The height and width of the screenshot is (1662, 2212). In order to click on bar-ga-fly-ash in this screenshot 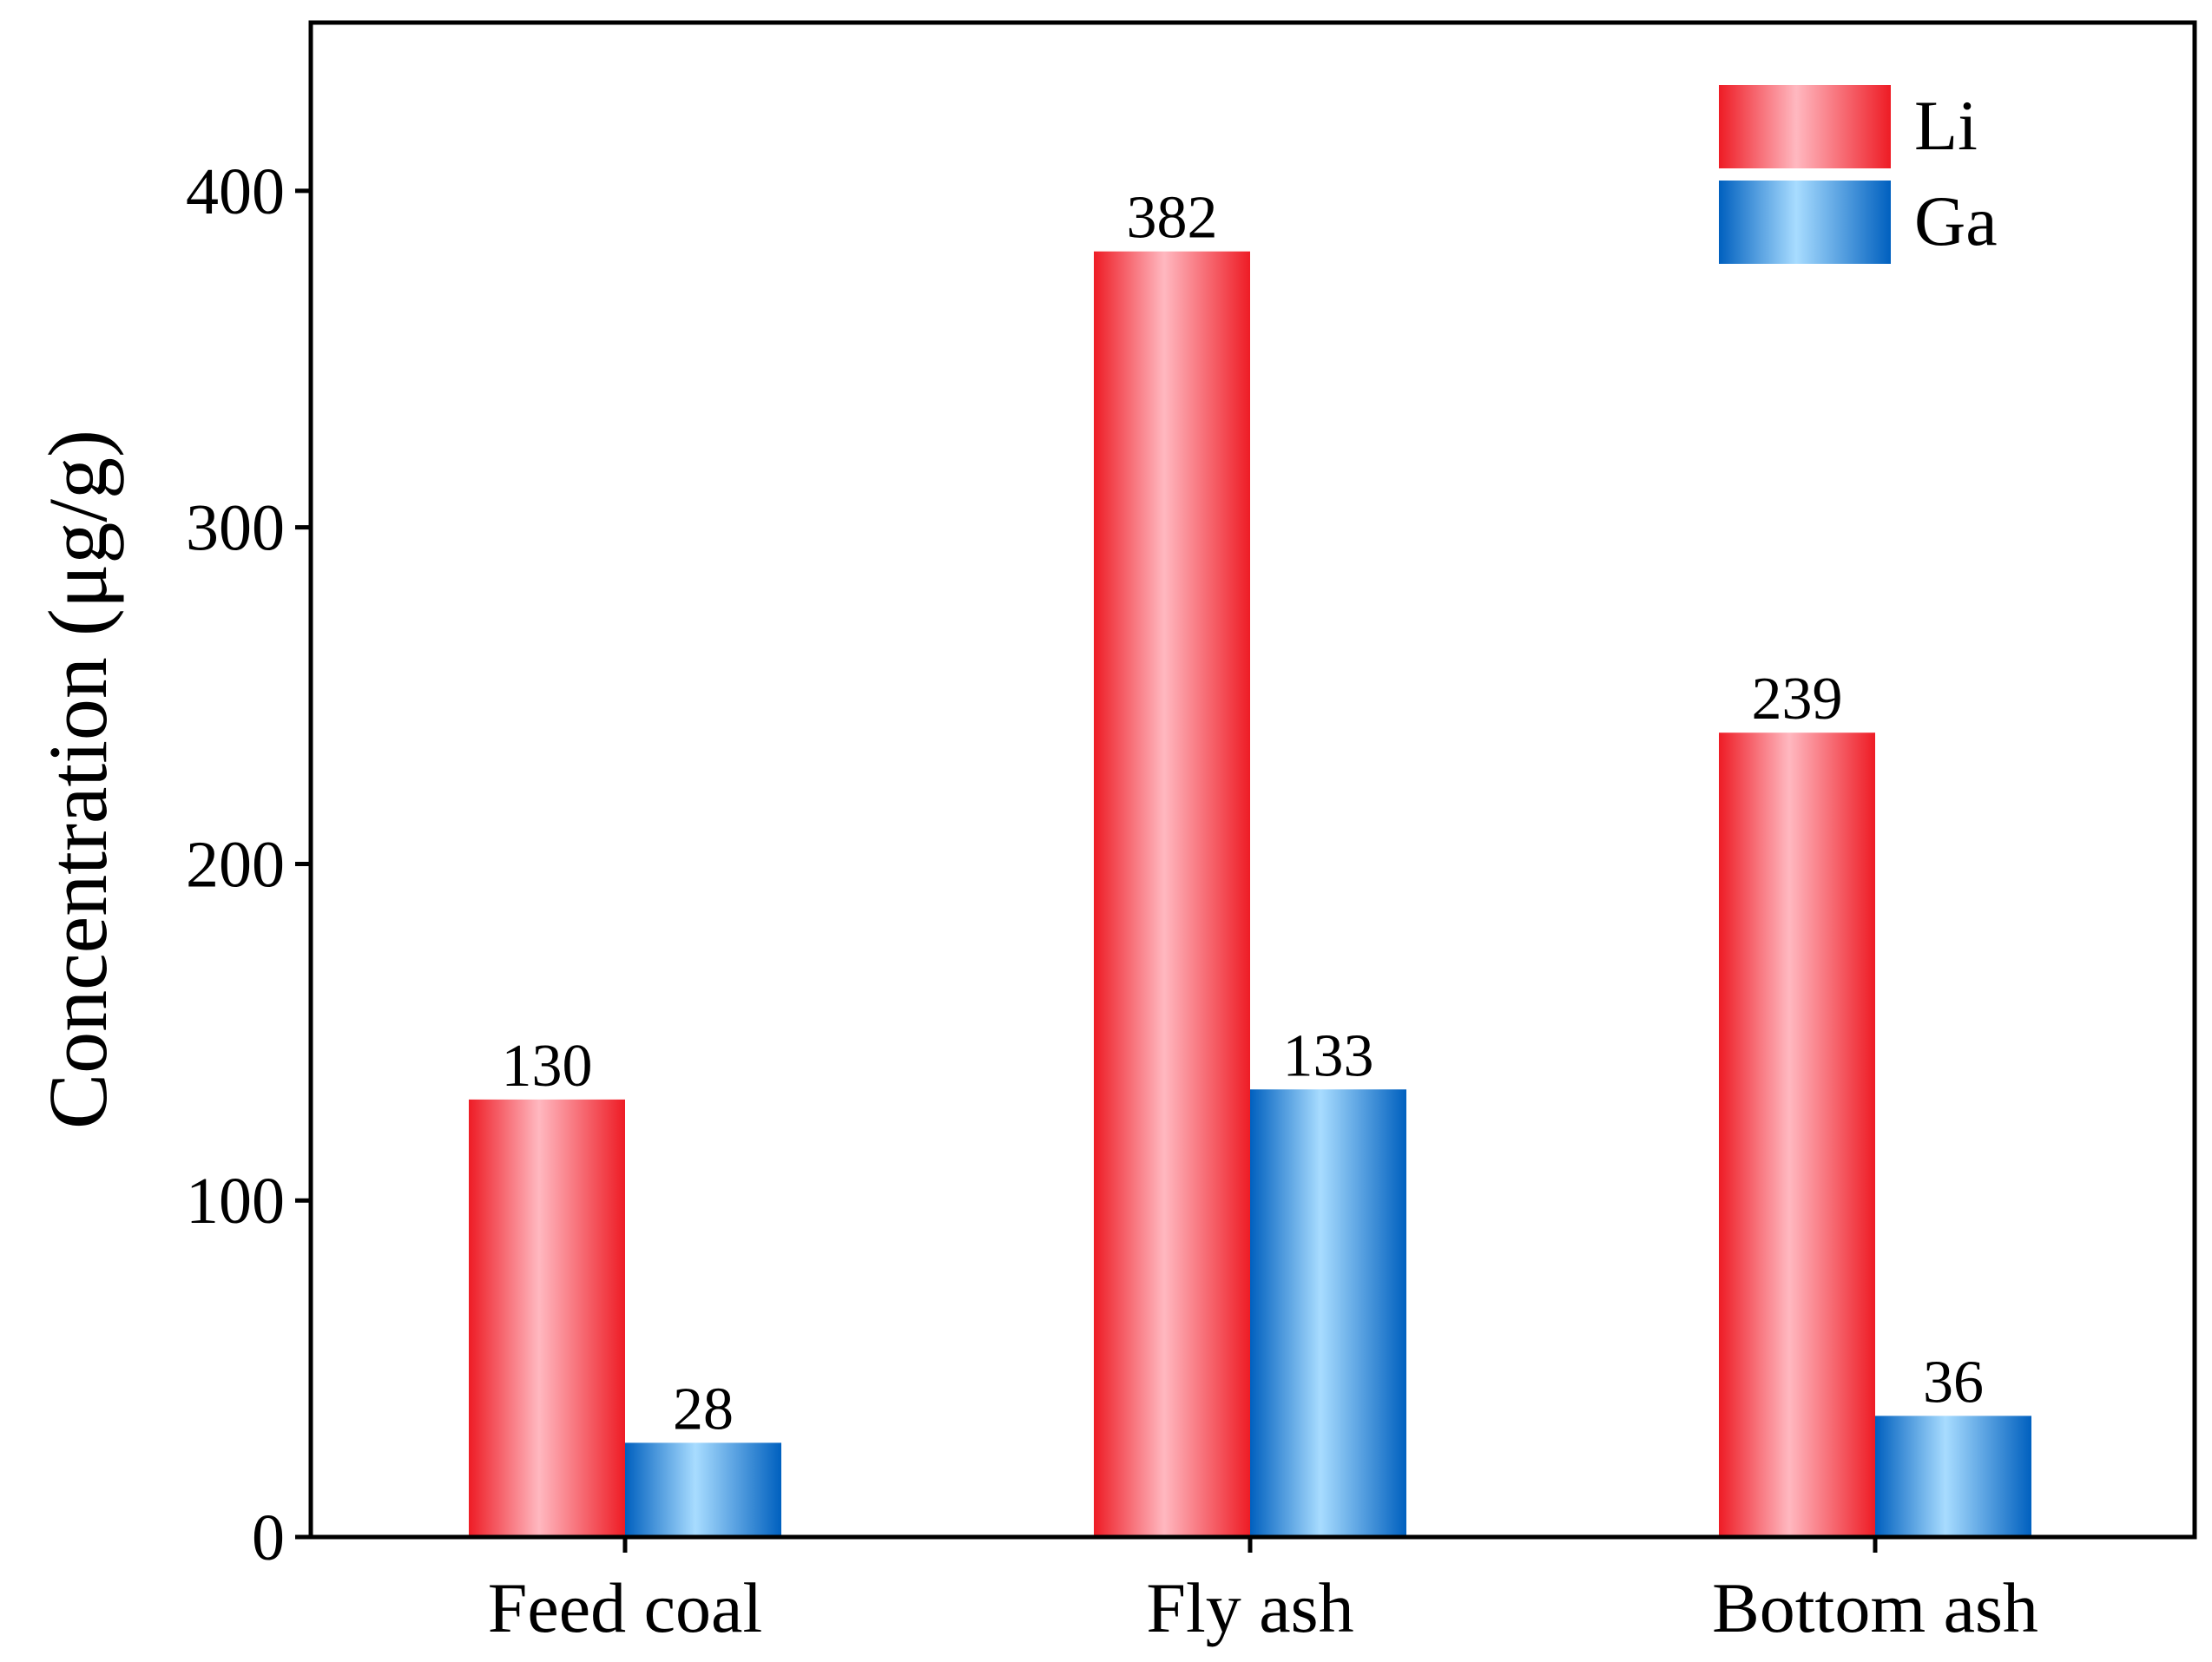, I will do `click(1328, 1313)`.